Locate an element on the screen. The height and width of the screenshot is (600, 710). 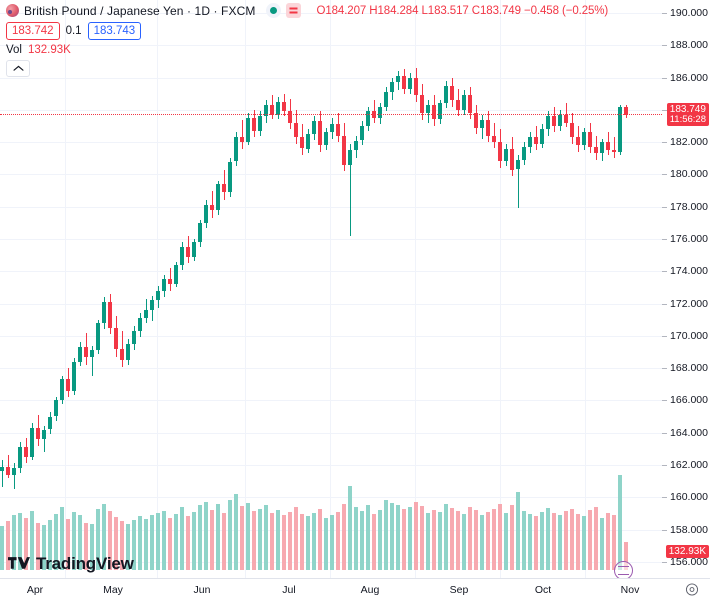
tradingview-watermark: TradingView is located at coordinates (71, 564).